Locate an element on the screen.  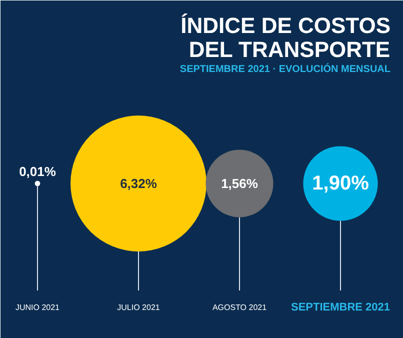
category-label: SEPTIEMBRE 2021 is located at coordinates (340, 308).